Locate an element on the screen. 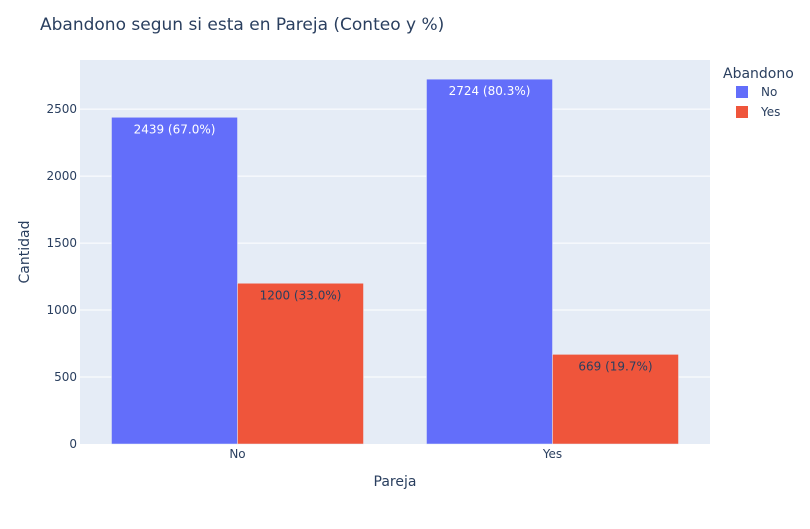  legend-swatch-yes is located at coordinates (742, 112).